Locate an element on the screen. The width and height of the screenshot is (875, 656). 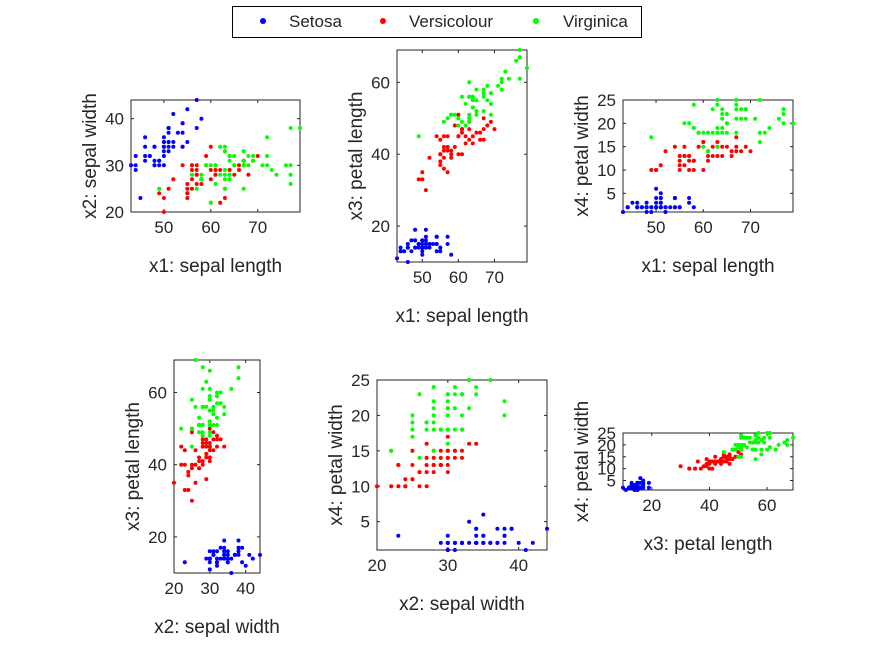
y-tick-label: 40 is located at coordinates (157, 465).